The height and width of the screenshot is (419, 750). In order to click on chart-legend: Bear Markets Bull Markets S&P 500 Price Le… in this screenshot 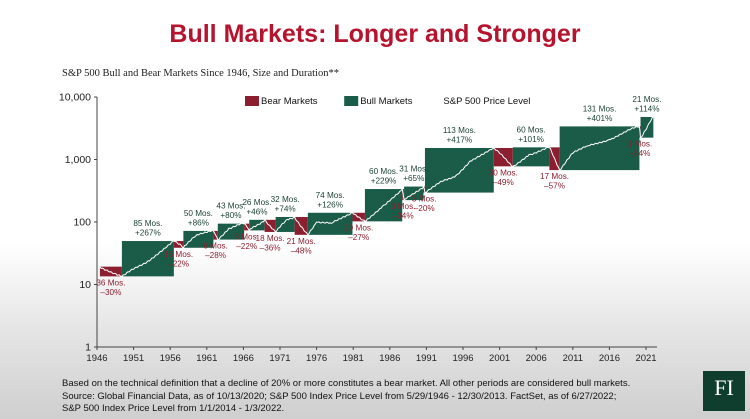, I will do `click(387, 101)`.